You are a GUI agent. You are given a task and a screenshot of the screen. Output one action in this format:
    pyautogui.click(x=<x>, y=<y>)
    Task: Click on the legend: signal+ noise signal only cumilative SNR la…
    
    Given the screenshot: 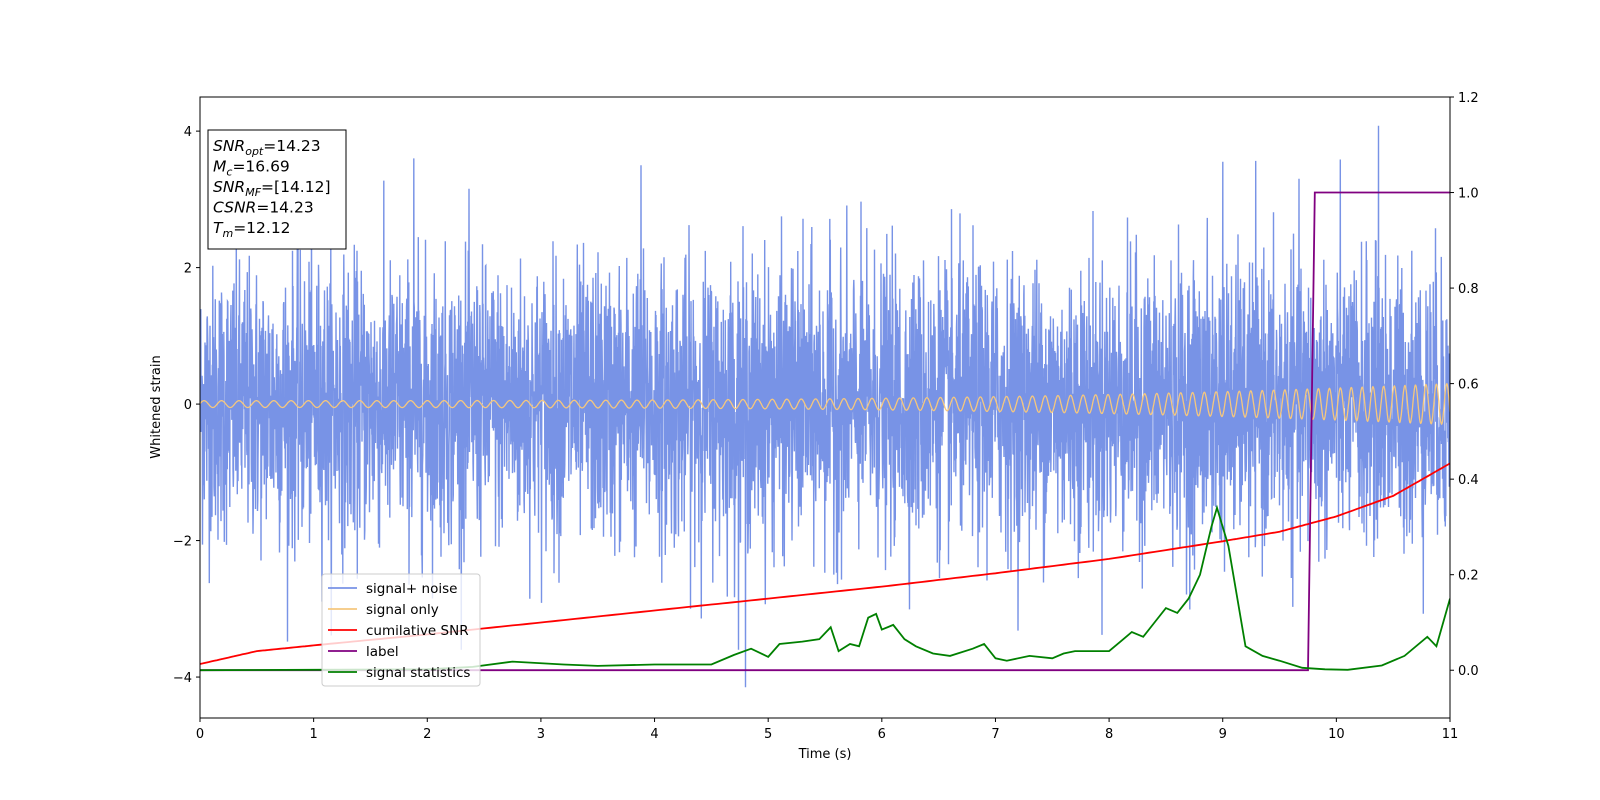 What is the action you would take?
    pyautogui.click(x=401, y=630)
    